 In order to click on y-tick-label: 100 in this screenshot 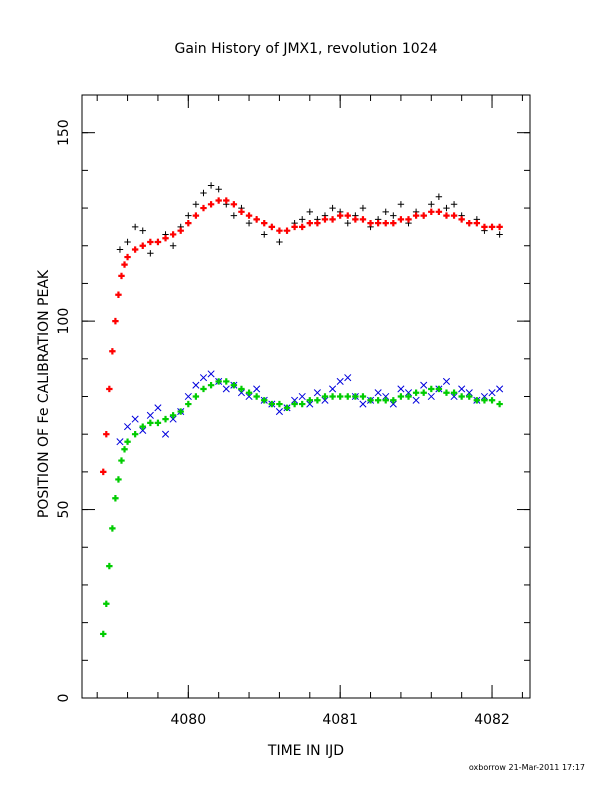, I will do `click(64, 321)`.